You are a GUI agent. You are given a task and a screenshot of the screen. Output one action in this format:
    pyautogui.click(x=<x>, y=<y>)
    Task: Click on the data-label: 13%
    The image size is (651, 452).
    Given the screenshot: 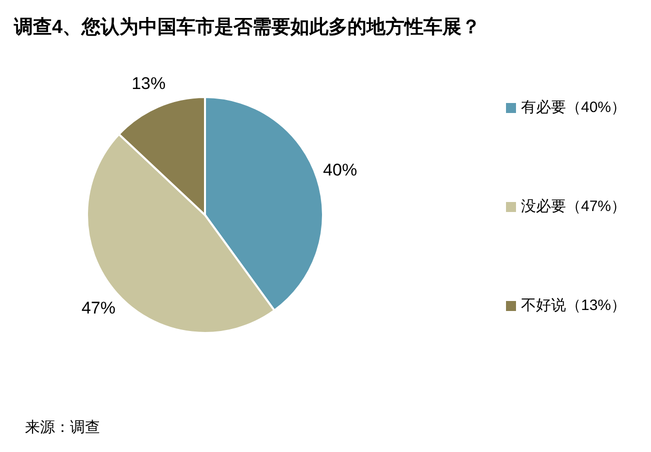 What is the action you would take?
    pyautogui.click(x=149, y=84)
    